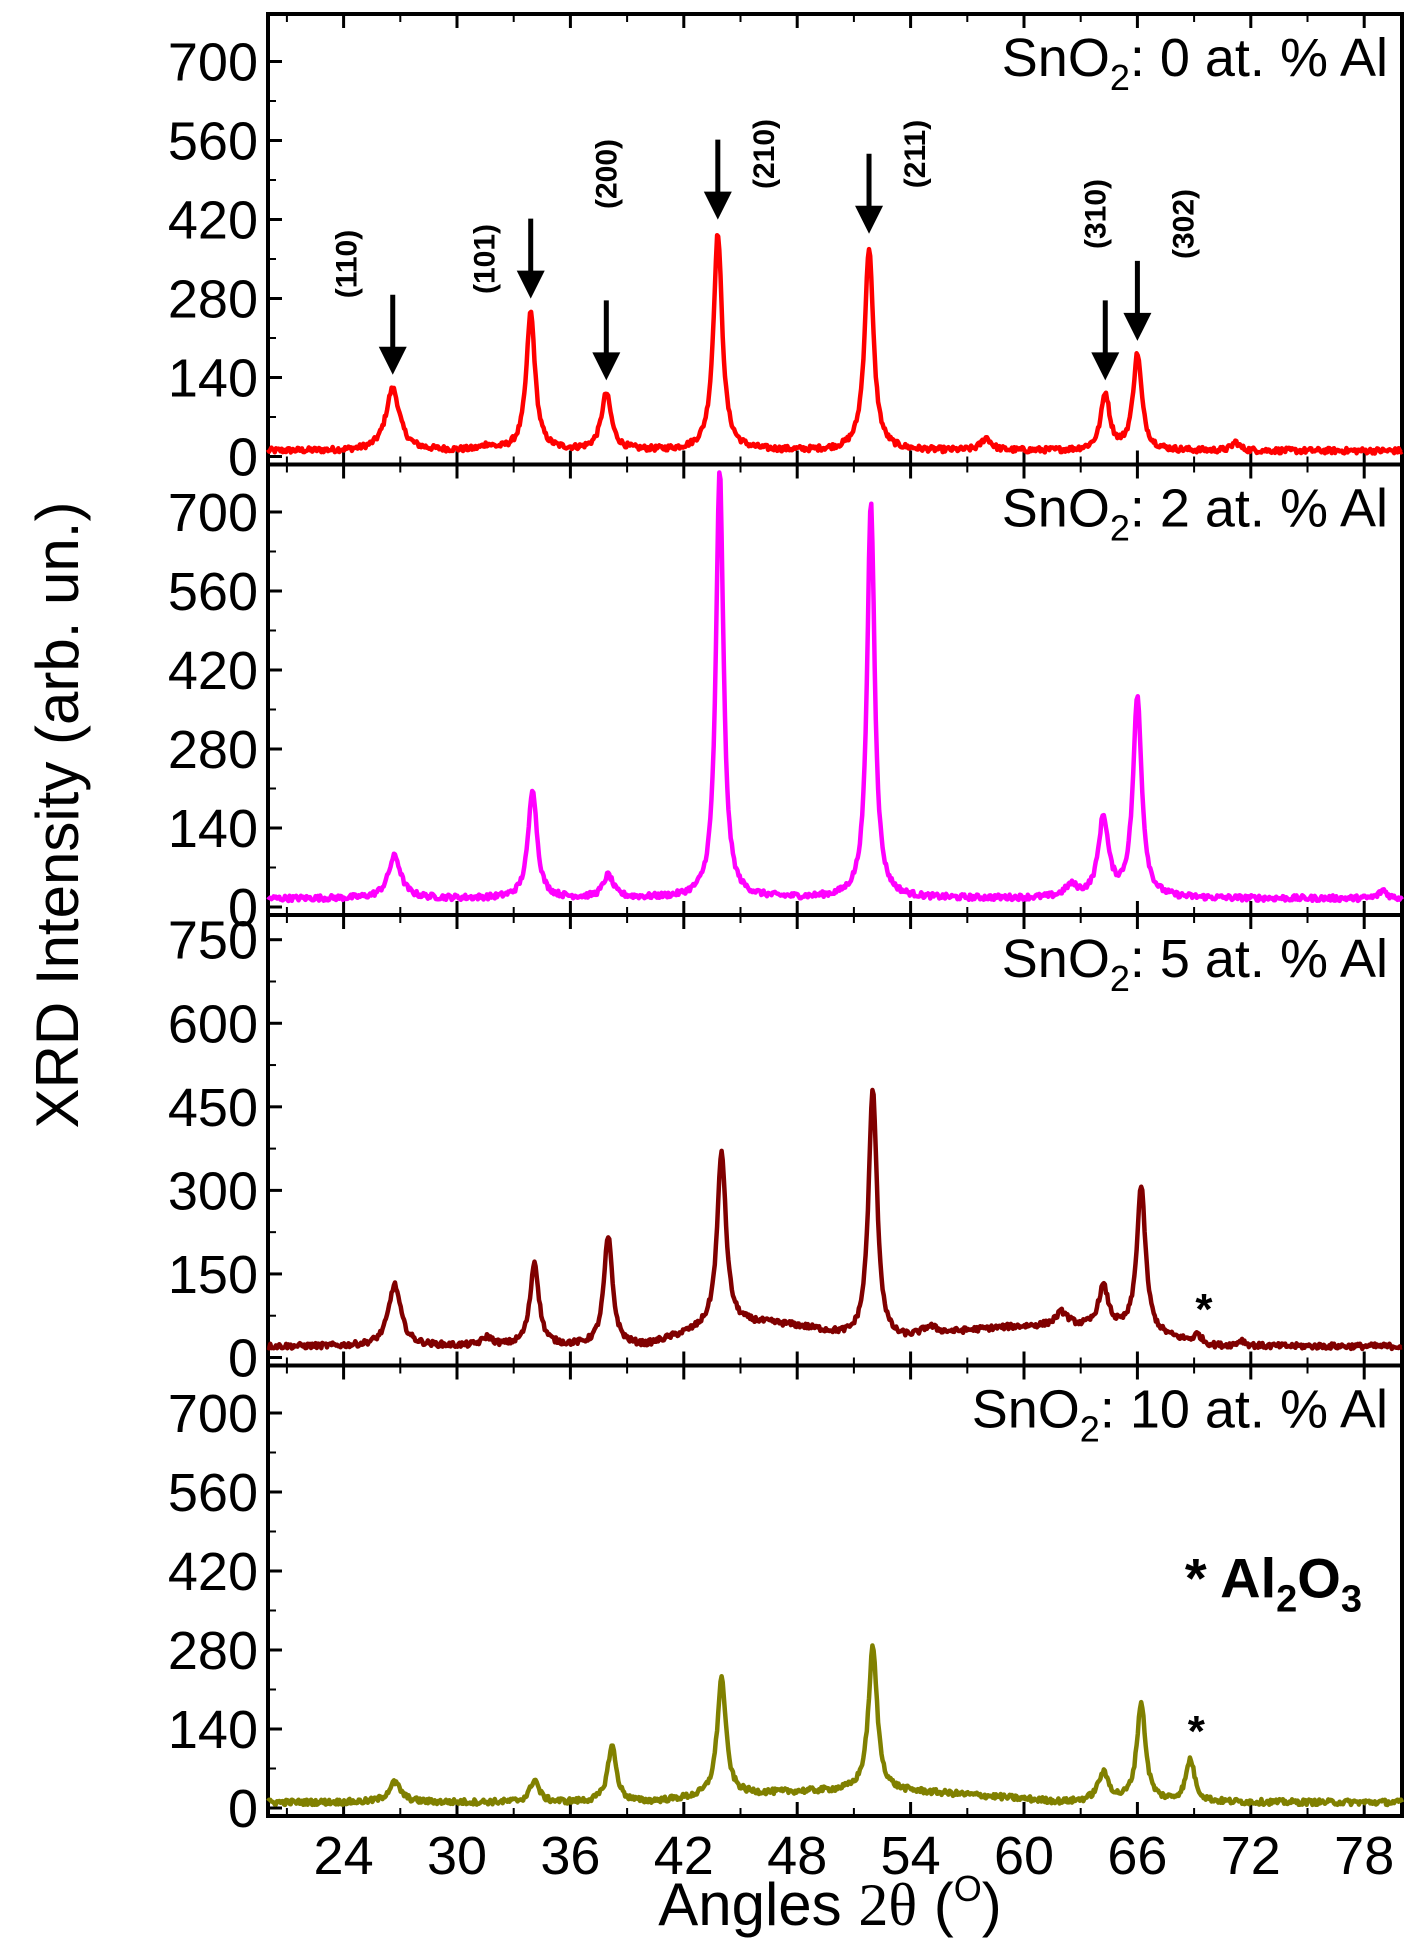  Describe the element at coordinates (1259, 509) in the screenshot. I see `panel-label-post: : 2 at. % Al` at that location.